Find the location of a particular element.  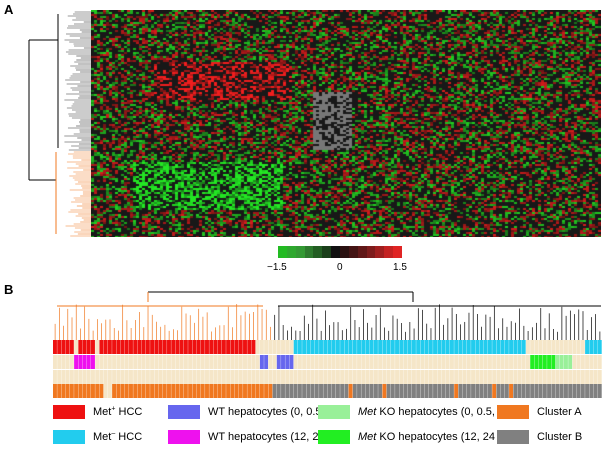

panel-a-label: A is located at coordinates (9, 9).